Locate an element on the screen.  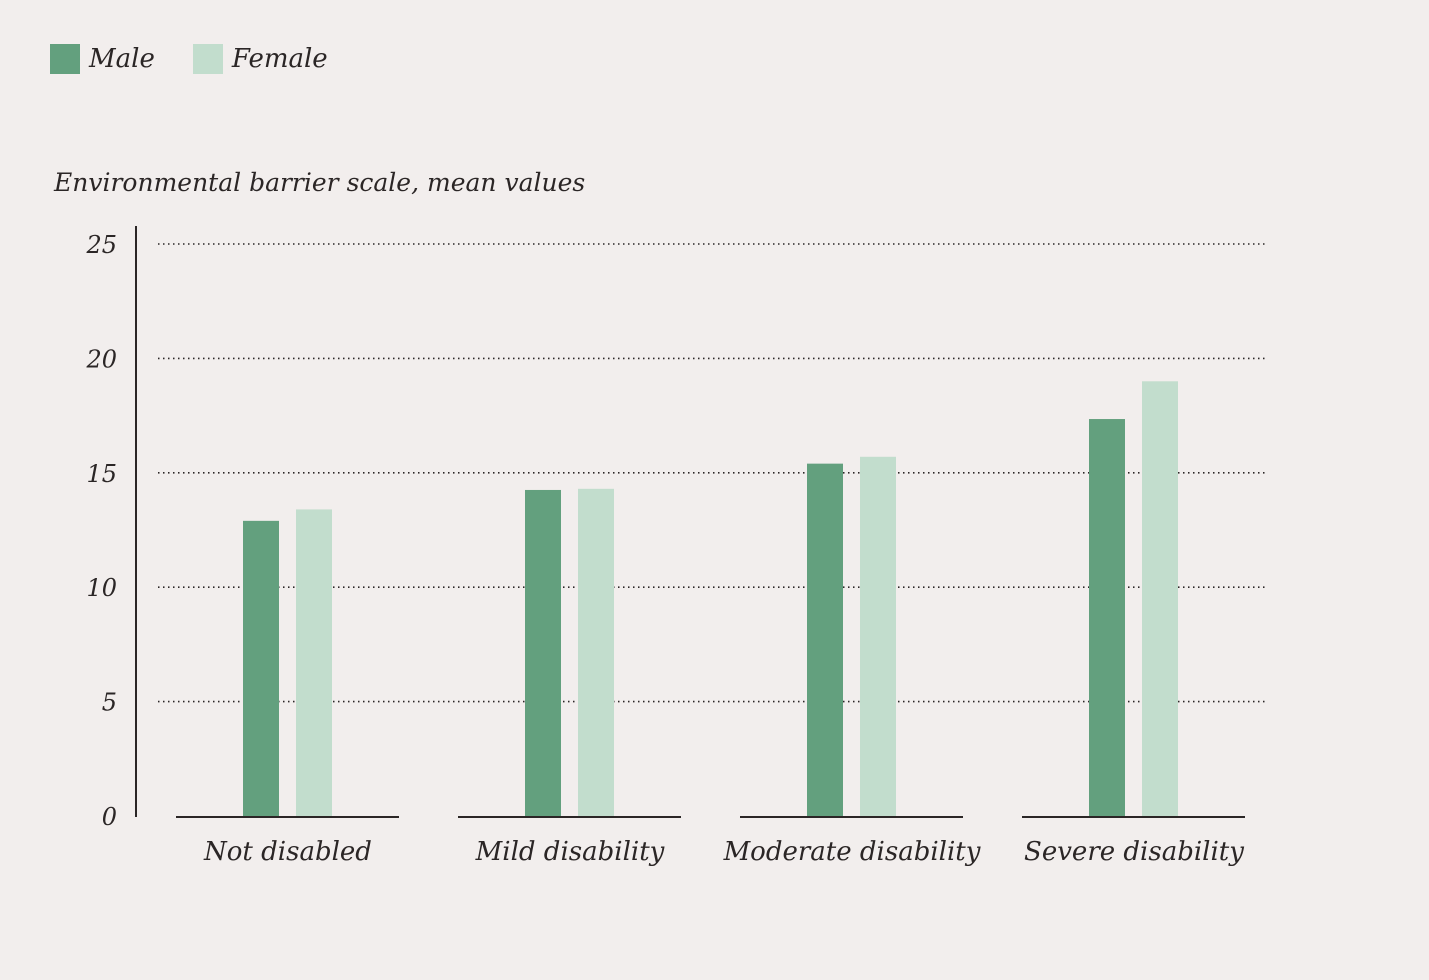
x-tick-label: Mild disability is located at coordinates (570, 852).